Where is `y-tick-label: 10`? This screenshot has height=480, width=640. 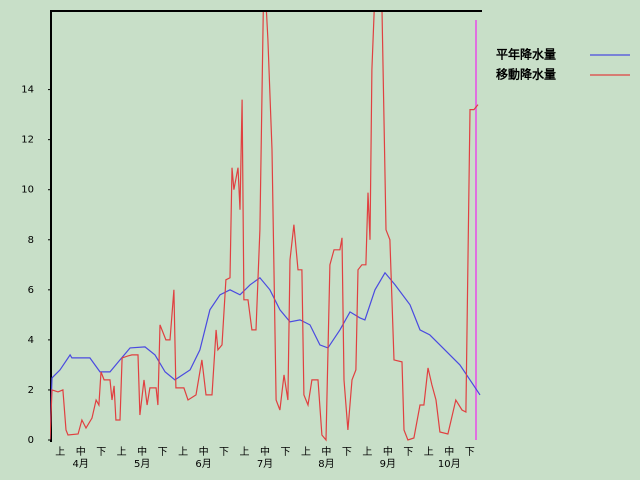
y-tick-label: 10 is located at coordinates (27, 190).